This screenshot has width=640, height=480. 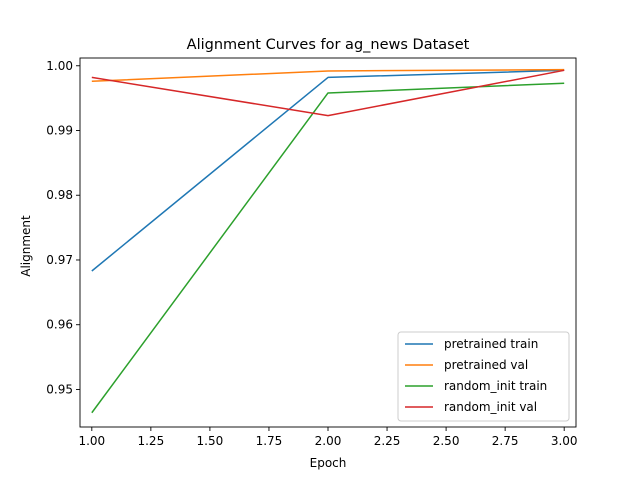 I want to click on y-tick-label: 0.96, so click(x=59, y=325).